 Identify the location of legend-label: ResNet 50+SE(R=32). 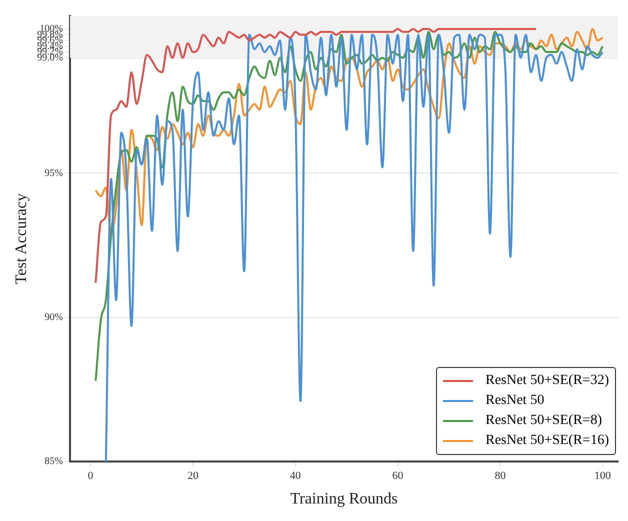
(547, 381).